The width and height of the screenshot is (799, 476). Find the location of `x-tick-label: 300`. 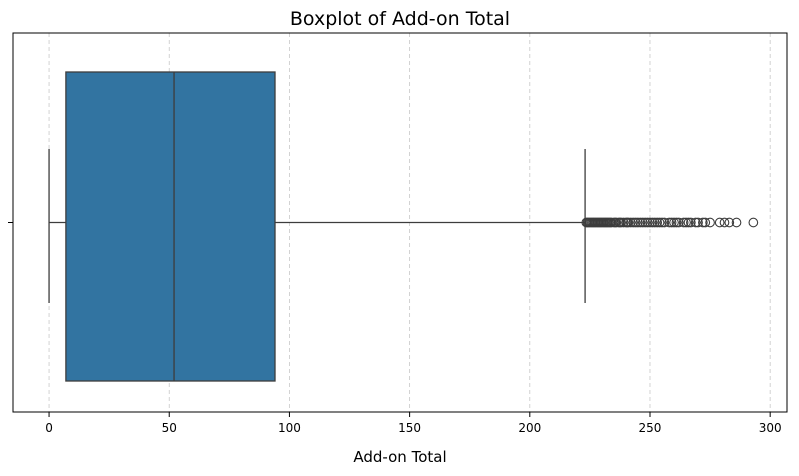

x-tick-label: 300 is located at coordinates (770, 428).